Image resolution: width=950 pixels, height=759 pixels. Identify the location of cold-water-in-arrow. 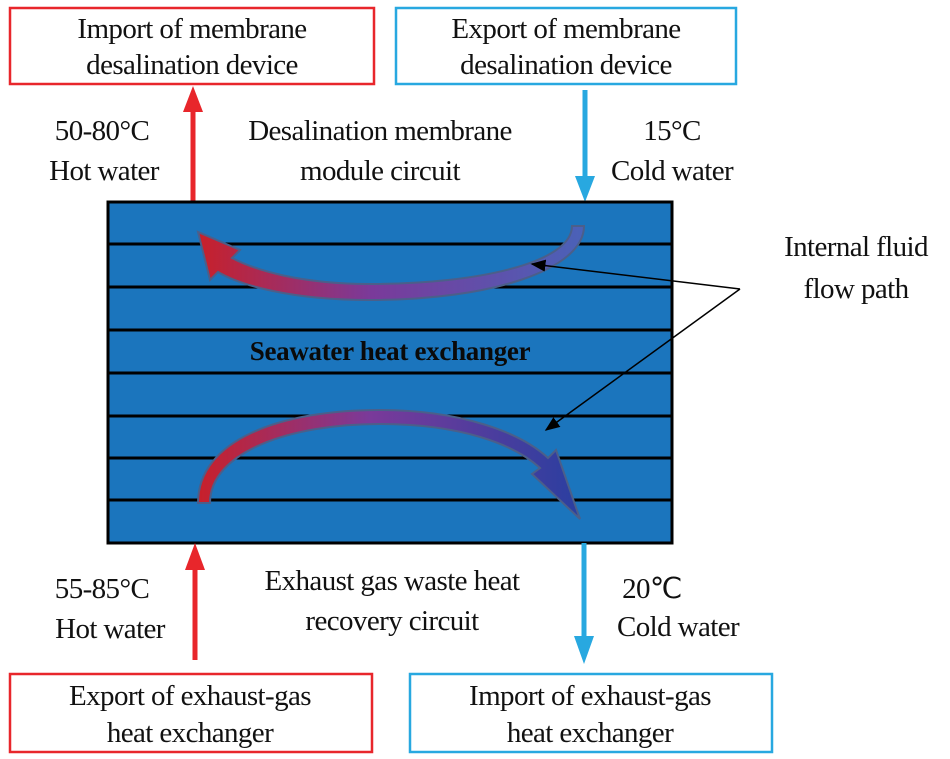
(585, 146).